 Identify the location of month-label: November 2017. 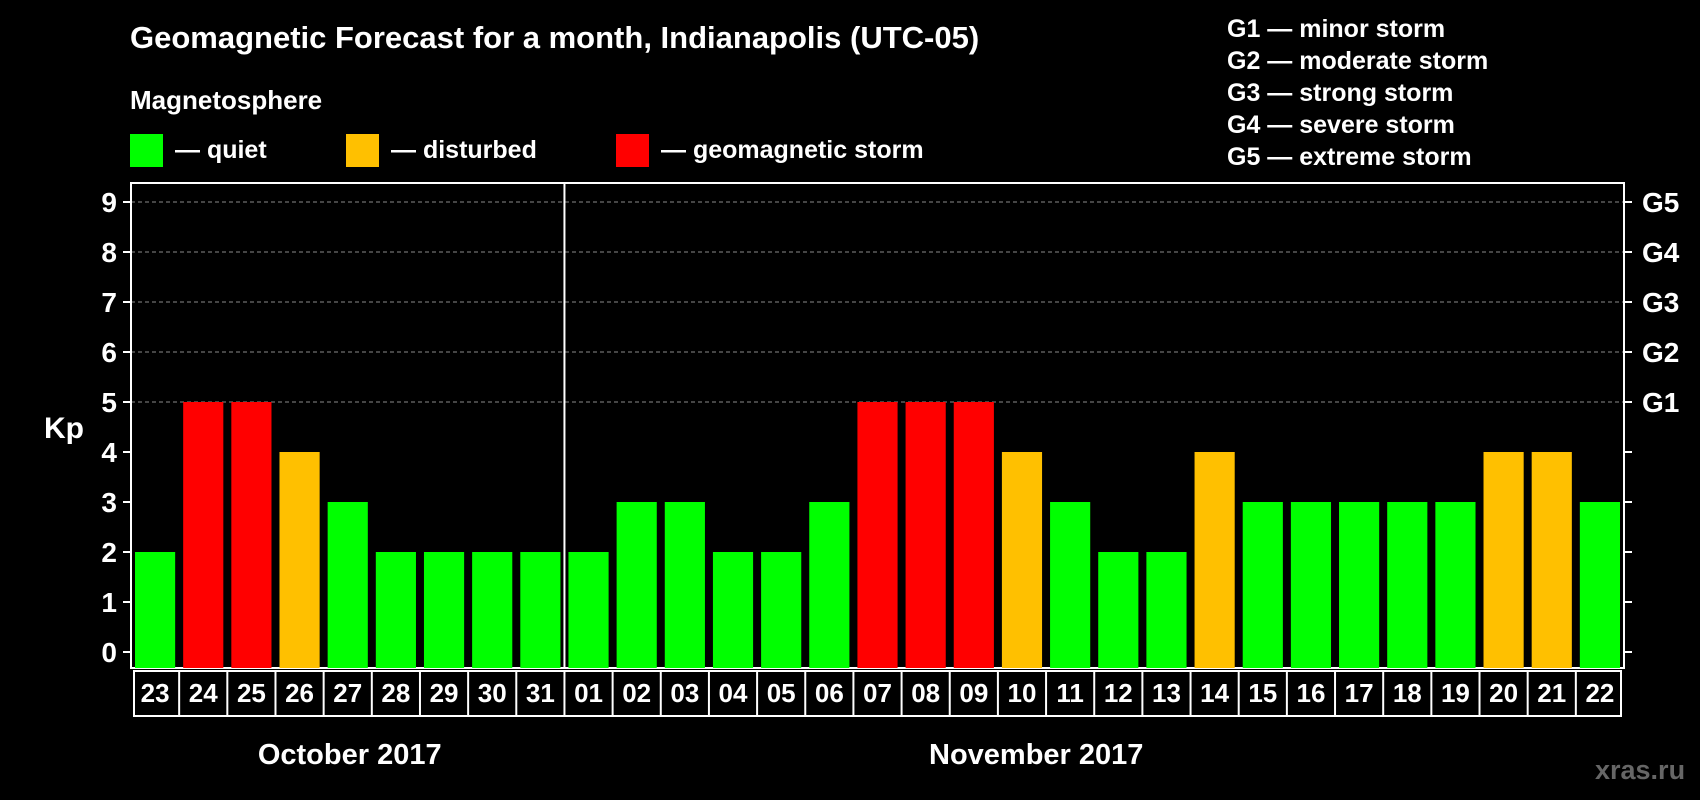
(1036, 755).